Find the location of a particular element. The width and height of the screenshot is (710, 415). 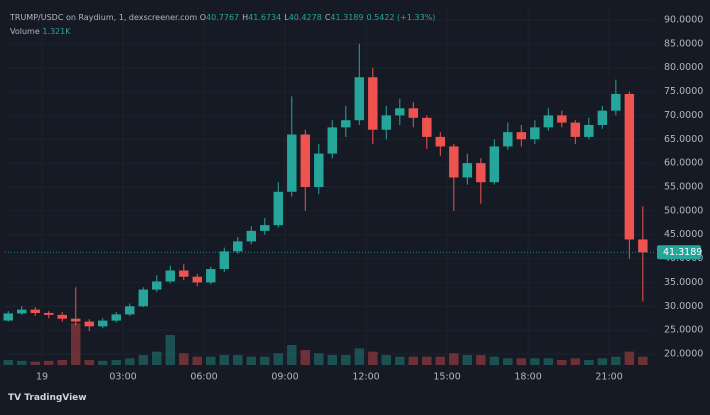

ohlc-key: L is located at coordinates (286, 17).